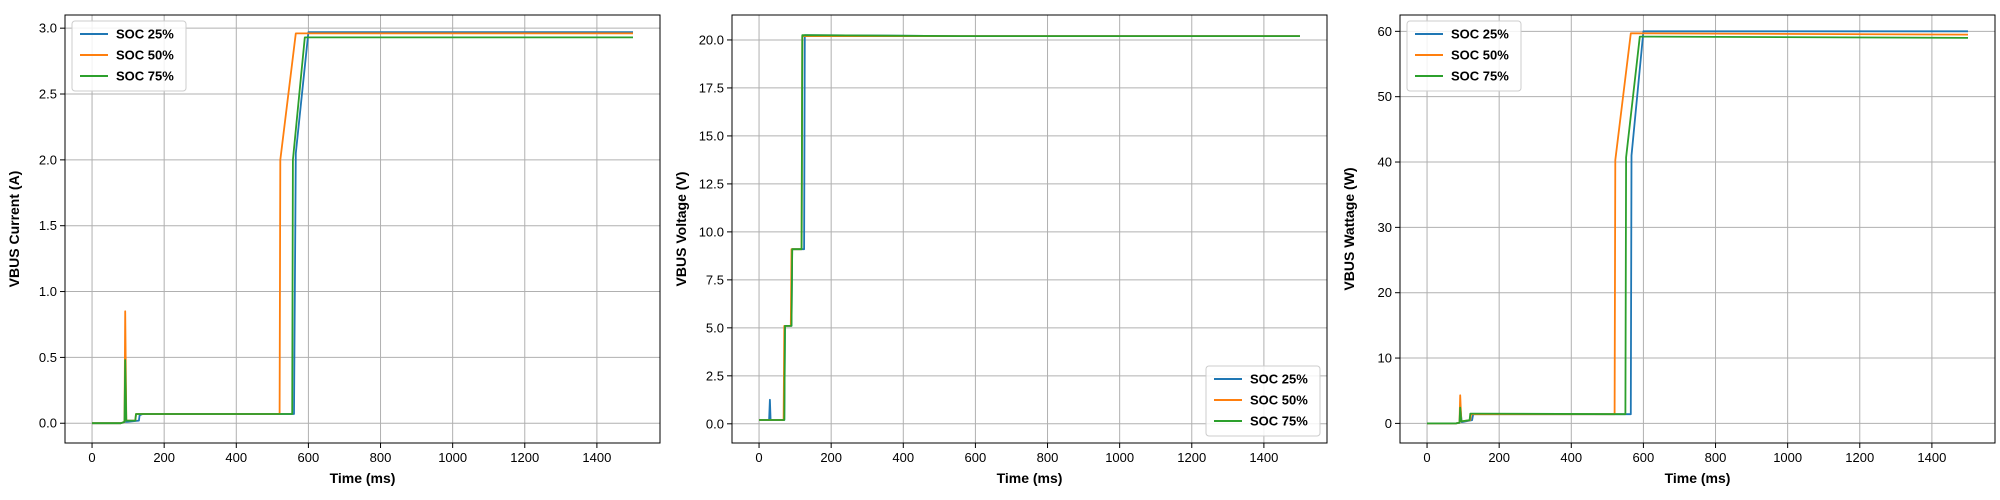 Image resolution: width=2000 pixels, height=500 pixels. Describe the element at coordinates (48, 357) in the screenshot. I see `y-tick-label: 0.5` at that location.